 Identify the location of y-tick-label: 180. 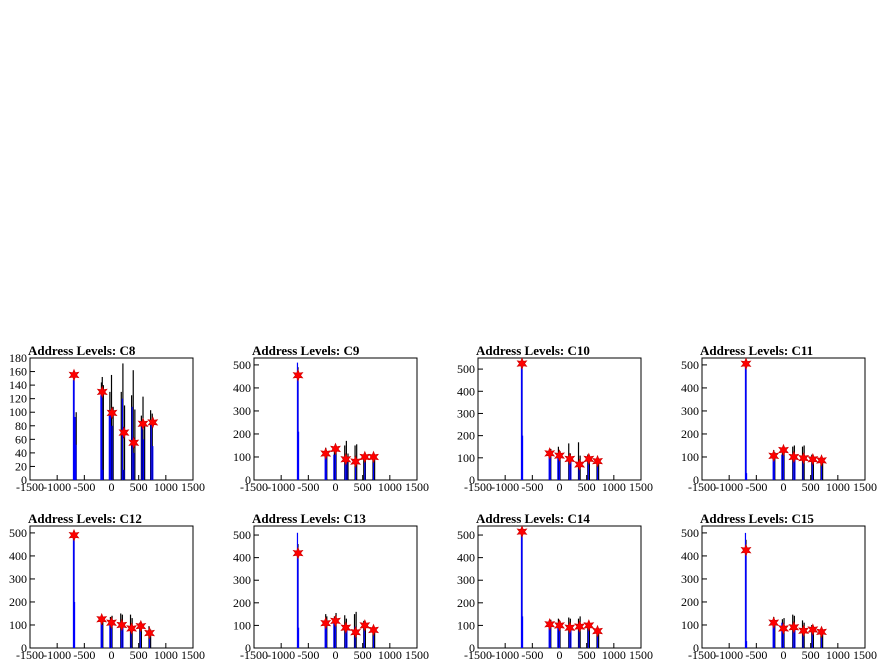
(18, 358).